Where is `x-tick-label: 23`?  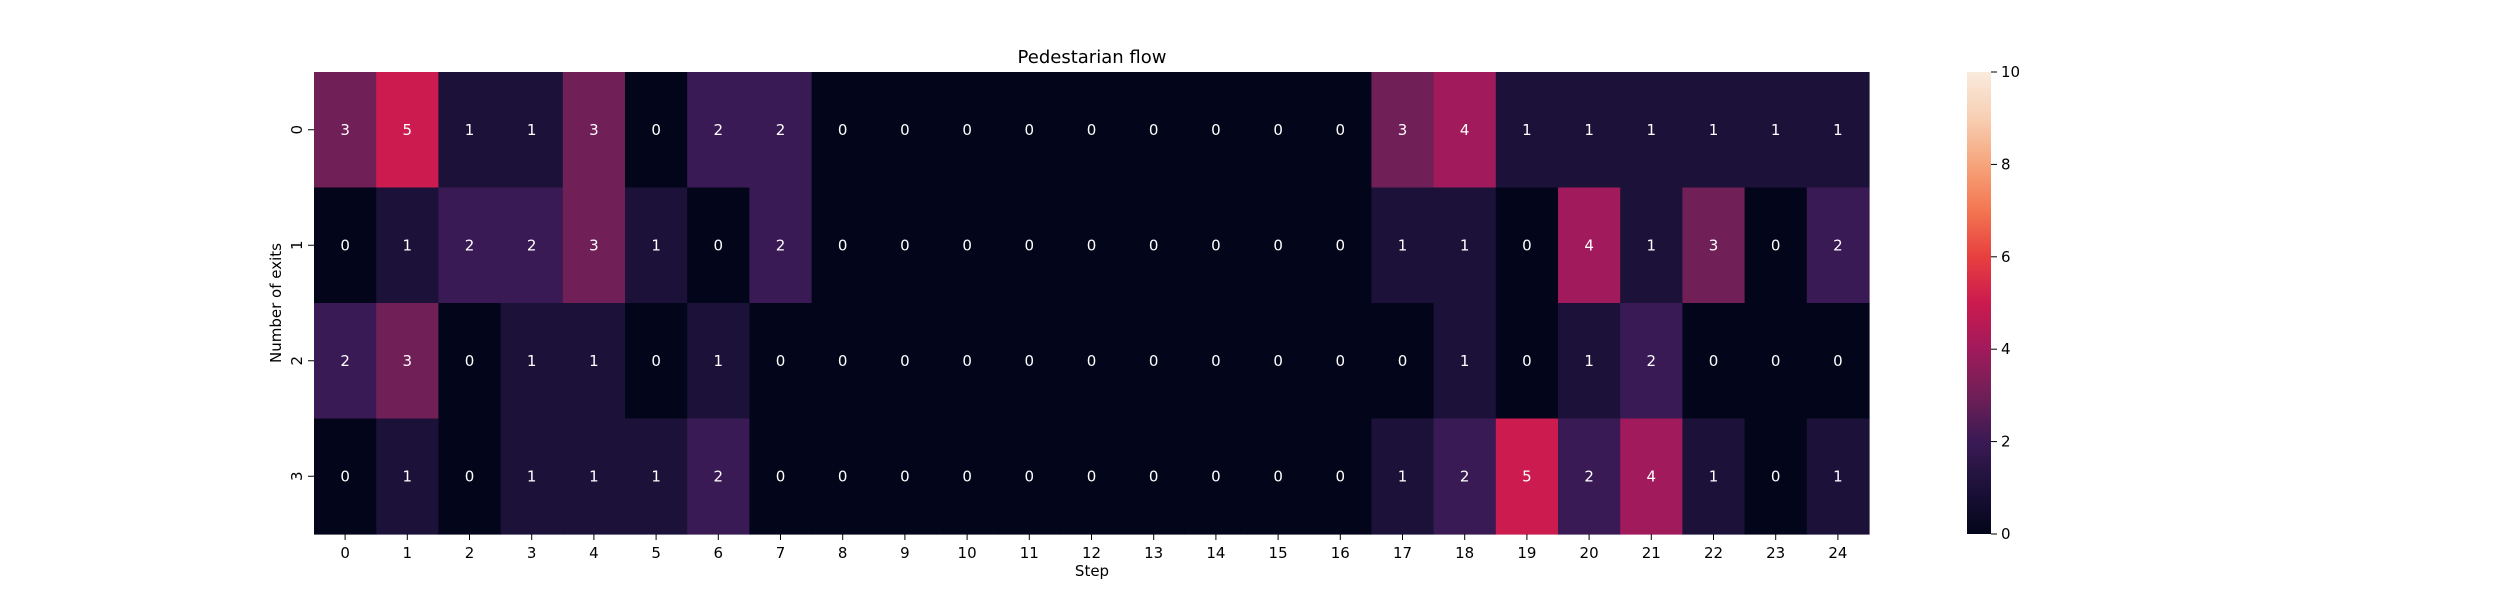
x-tick-label: 23 is located at coordinates (1775, 553).